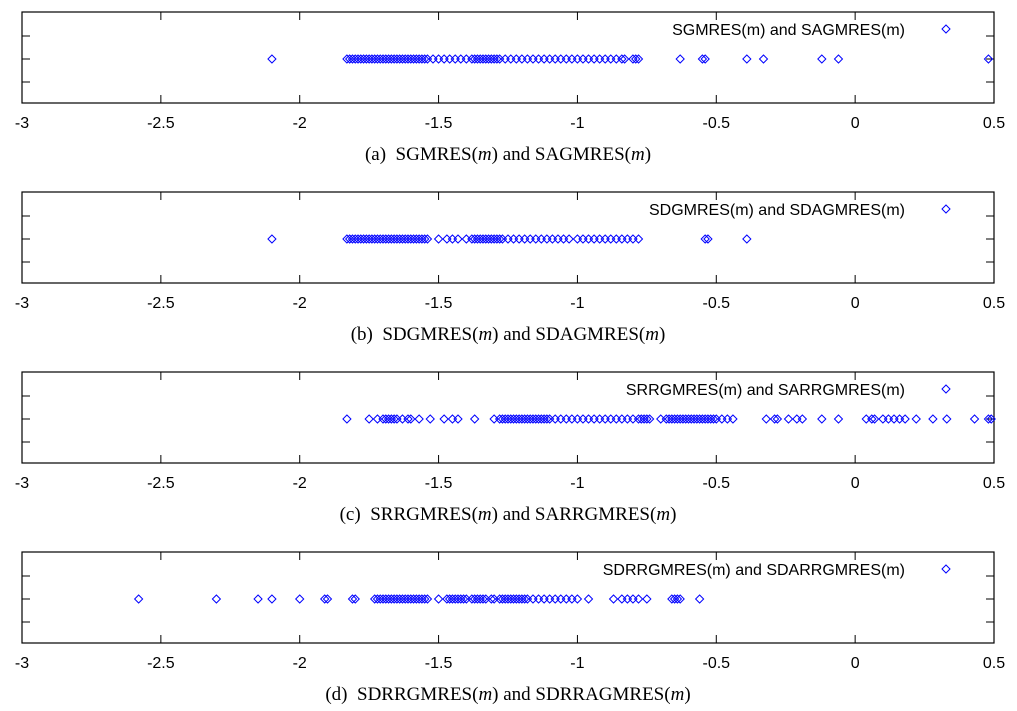 This screenshot has width=1017, height=711. I want to click on x-tick-label: 0, so click(855, 303).